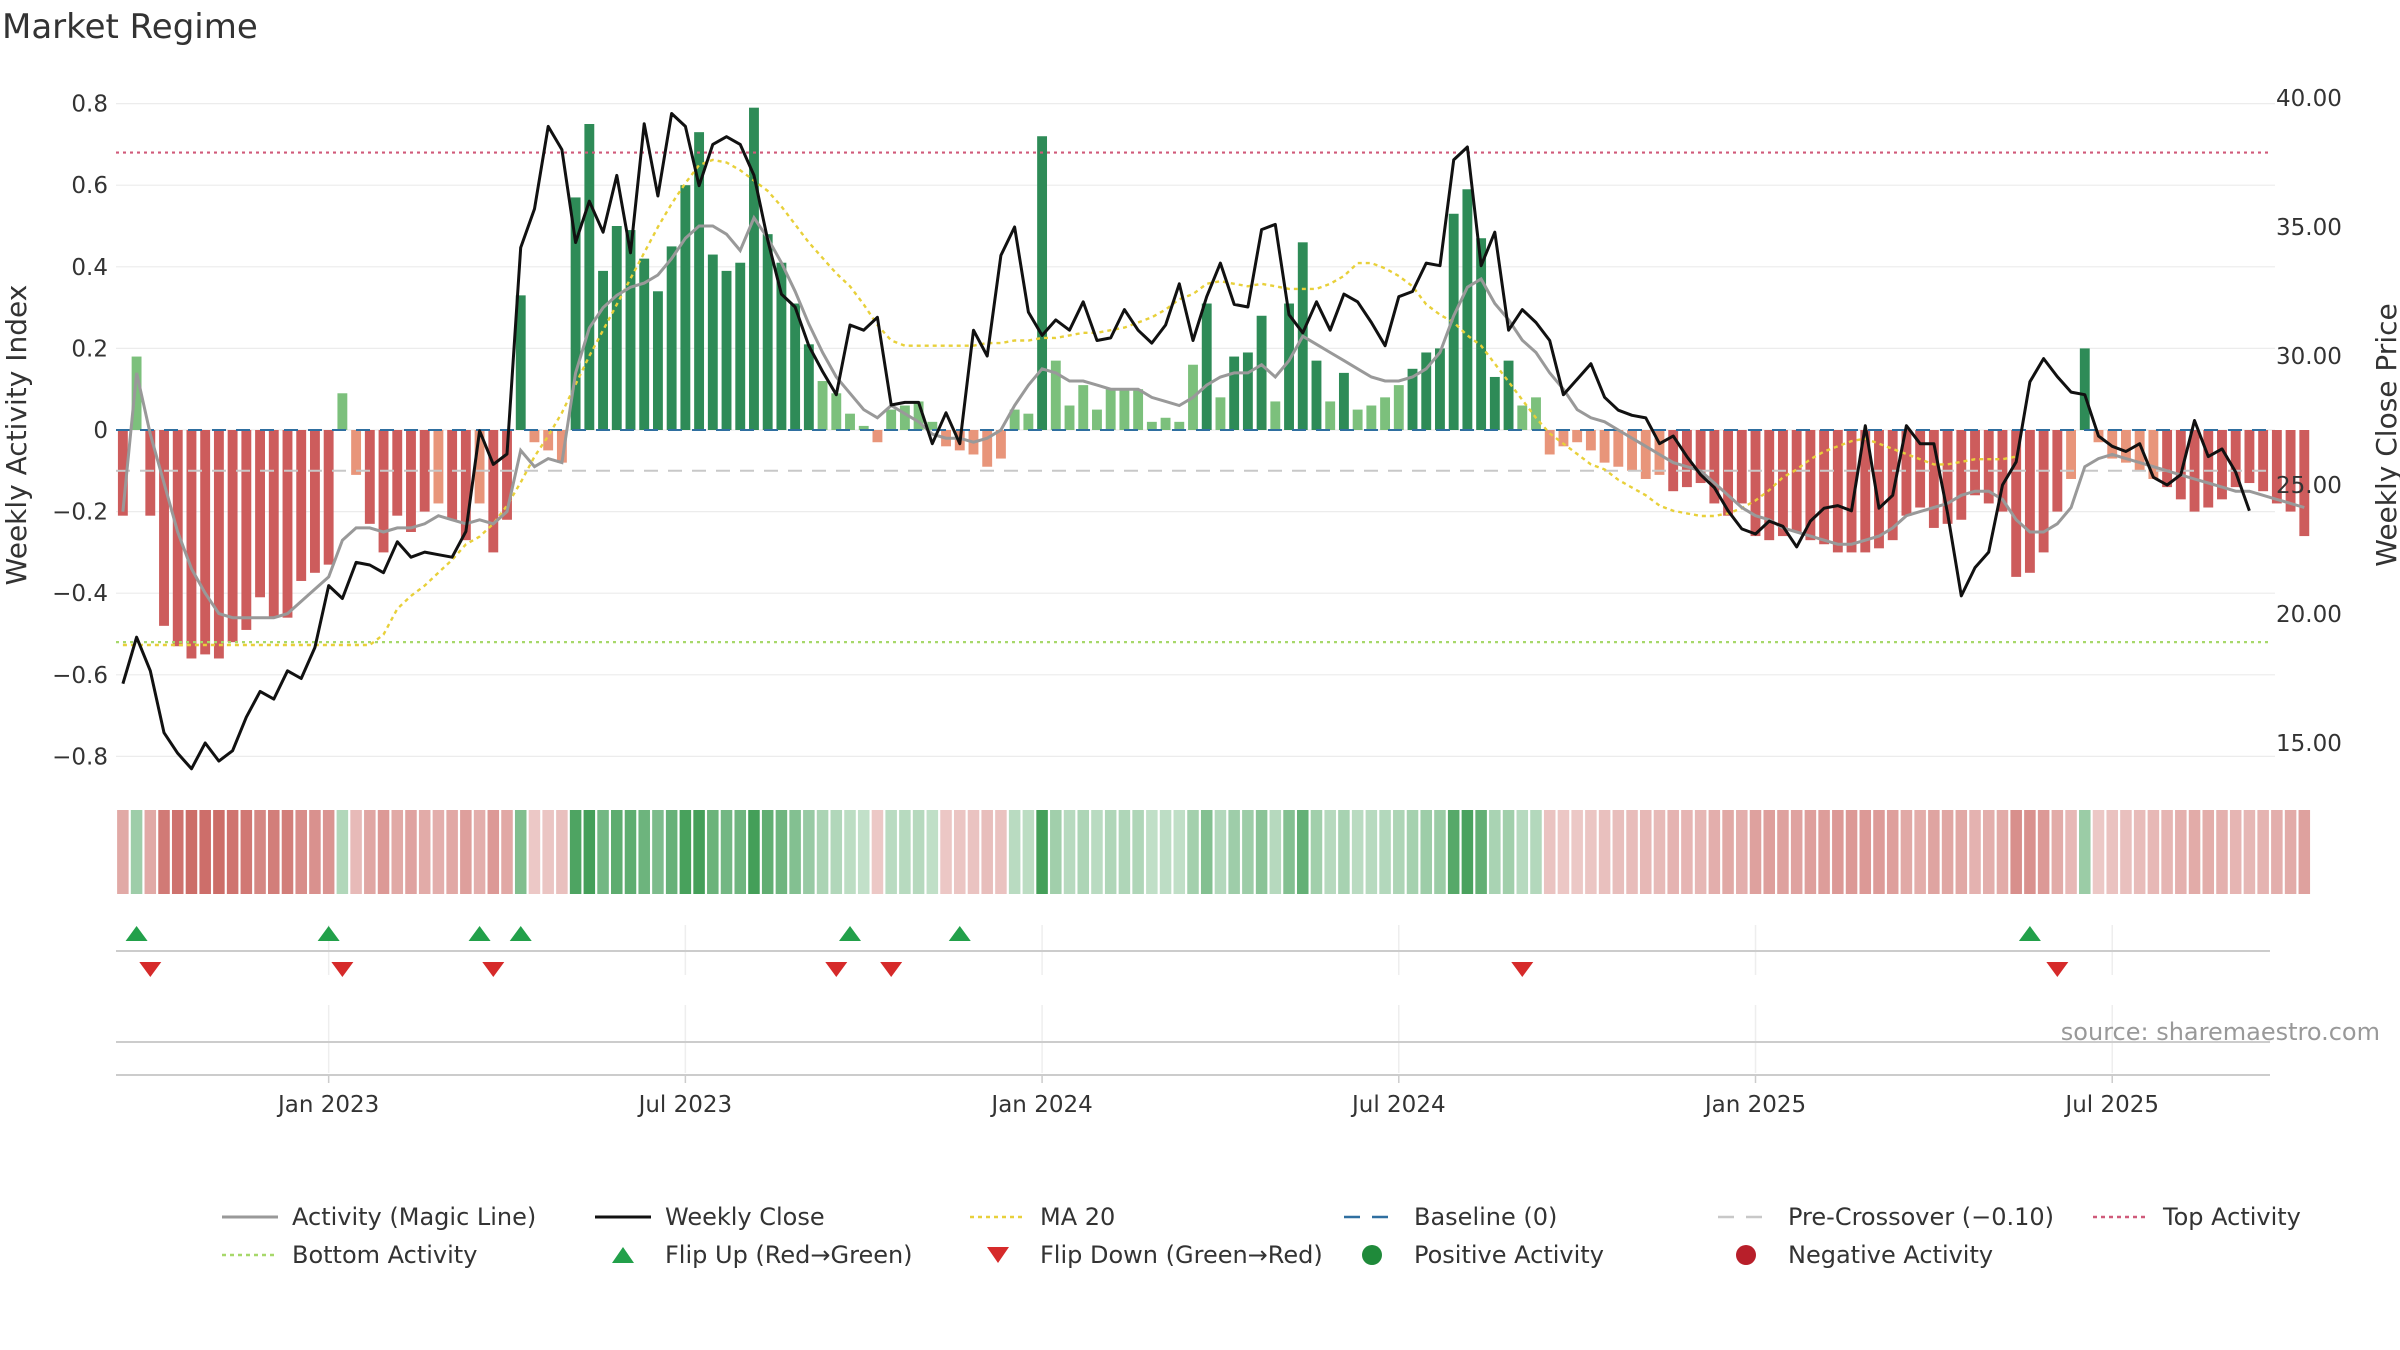 The image size is (2400, 1350). What do you see at coordinates (1193, 1040) in the screenshot?
I see `bottom-panel` at bounding box center [1193, 1040].